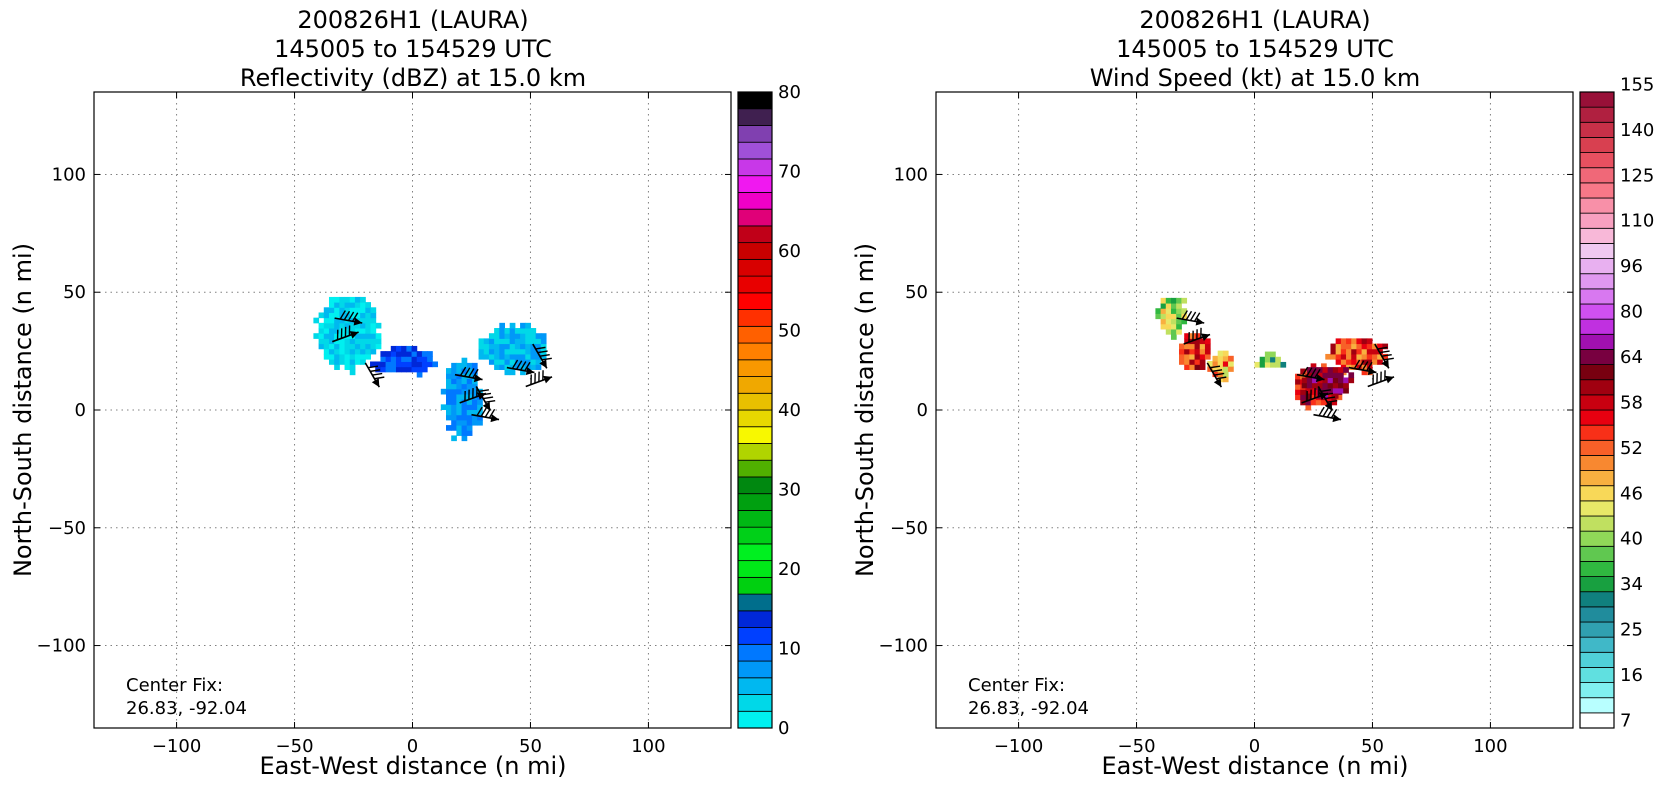 This screenshot has width=1654, height=787. Describe the element at coordinates (1137, 746) in the screenshot. I see `x-tick-label: −50` at that location.